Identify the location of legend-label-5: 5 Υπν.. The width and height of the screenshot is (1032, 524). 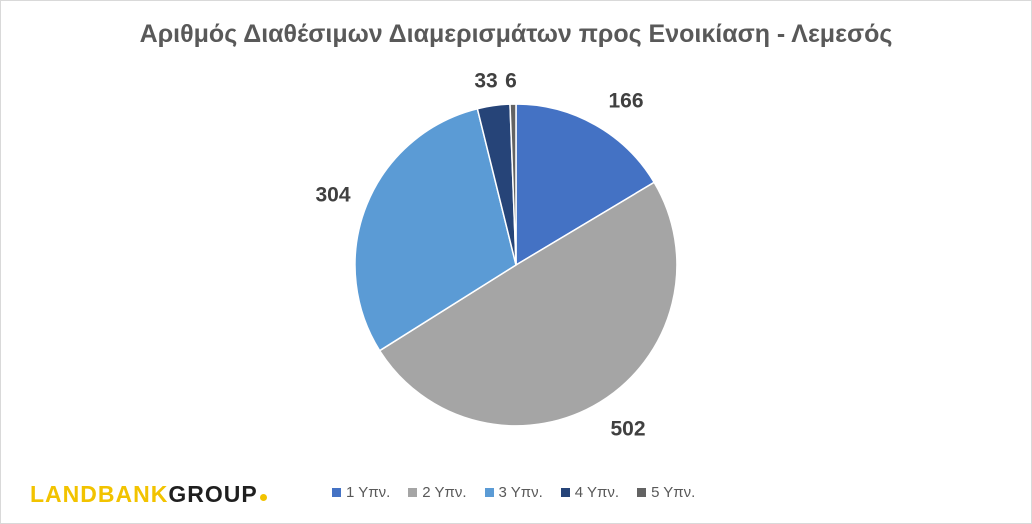
(673, 492).